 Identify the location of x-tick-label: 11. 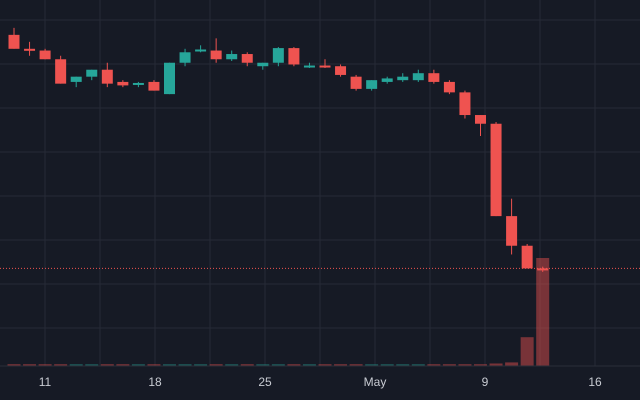
(45, 382).